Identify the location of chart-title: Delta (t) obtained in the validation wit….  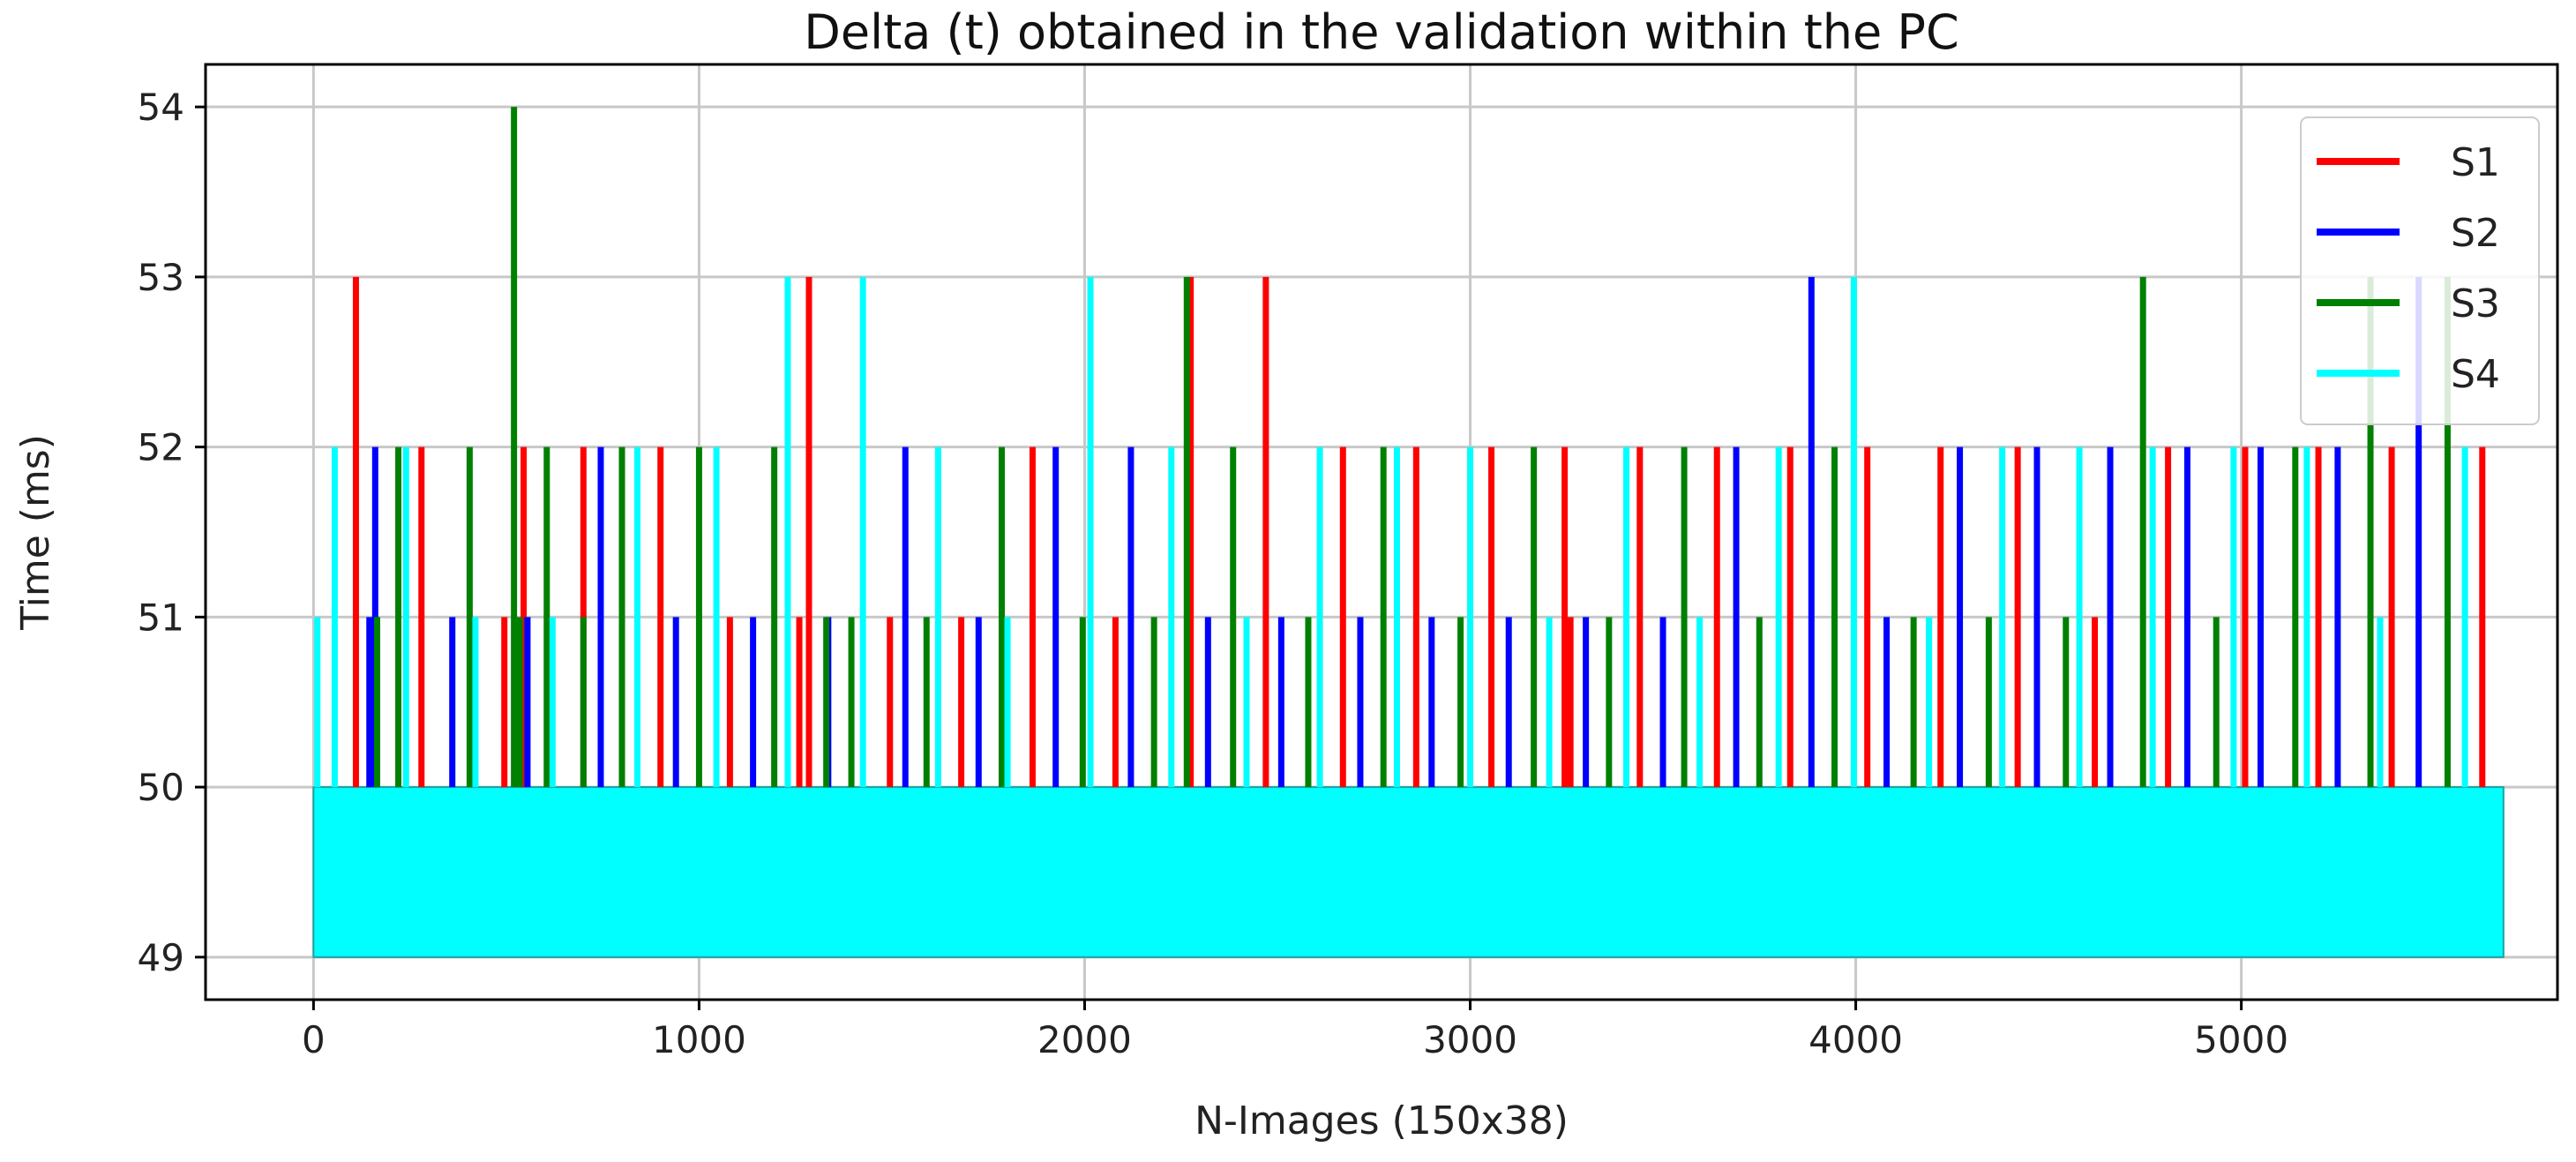
(1381, 32).